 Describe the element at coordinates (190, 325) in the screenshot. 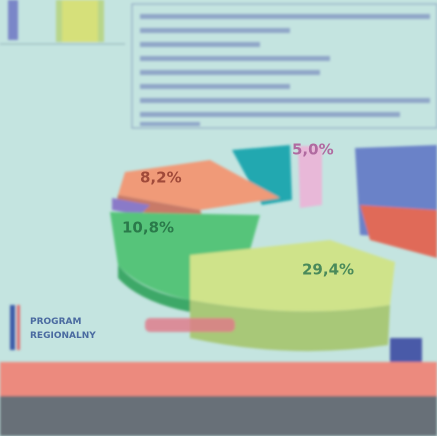

I see `wordmark` at that location.